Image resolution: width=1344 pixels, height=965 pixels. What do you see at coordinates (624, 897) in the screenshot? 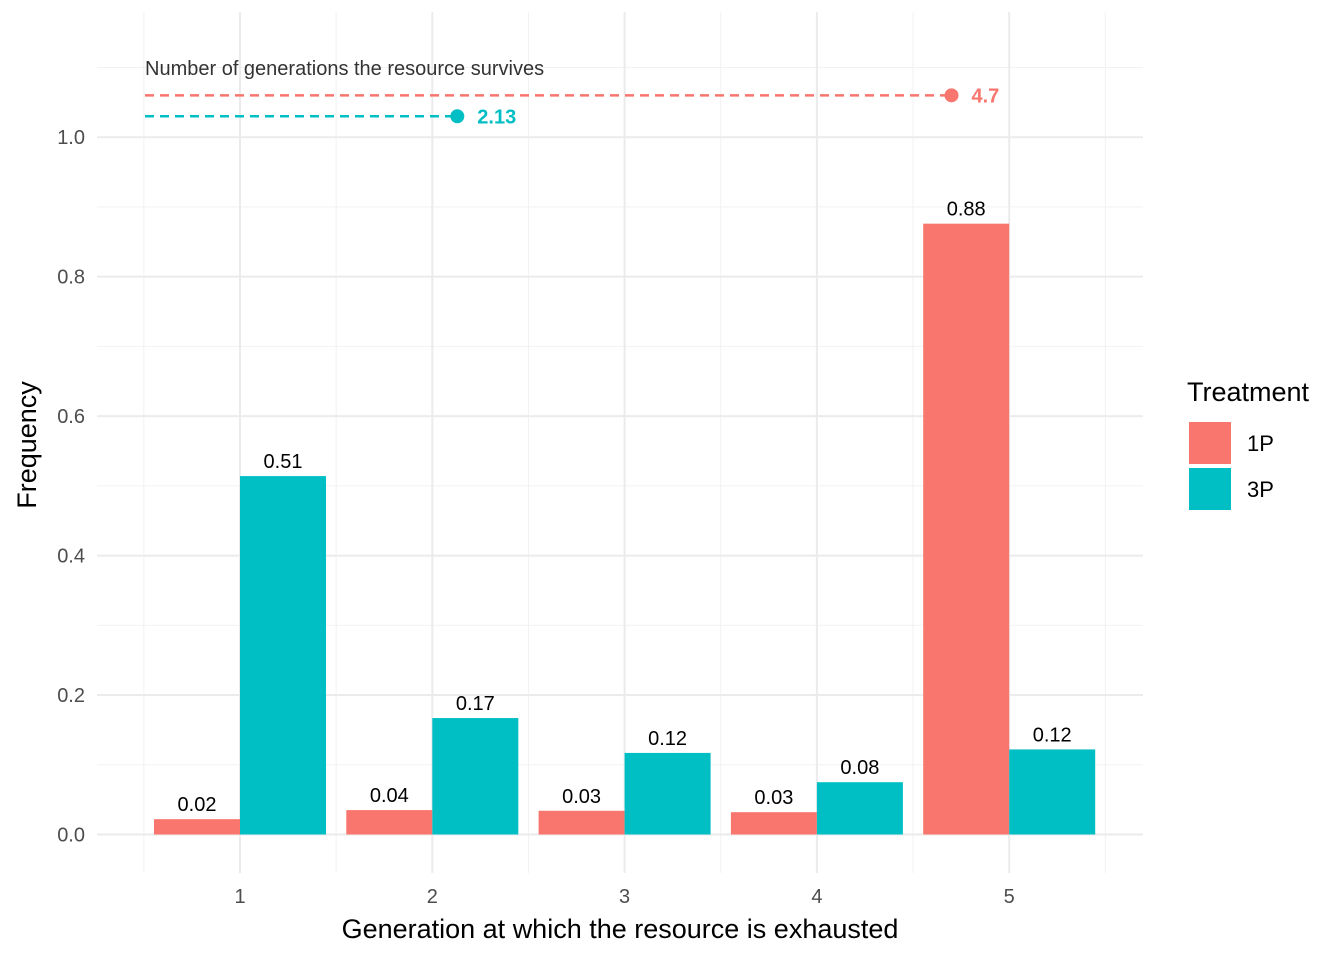
I see `x-tick-label: 3` at bounding box center [624, 897].